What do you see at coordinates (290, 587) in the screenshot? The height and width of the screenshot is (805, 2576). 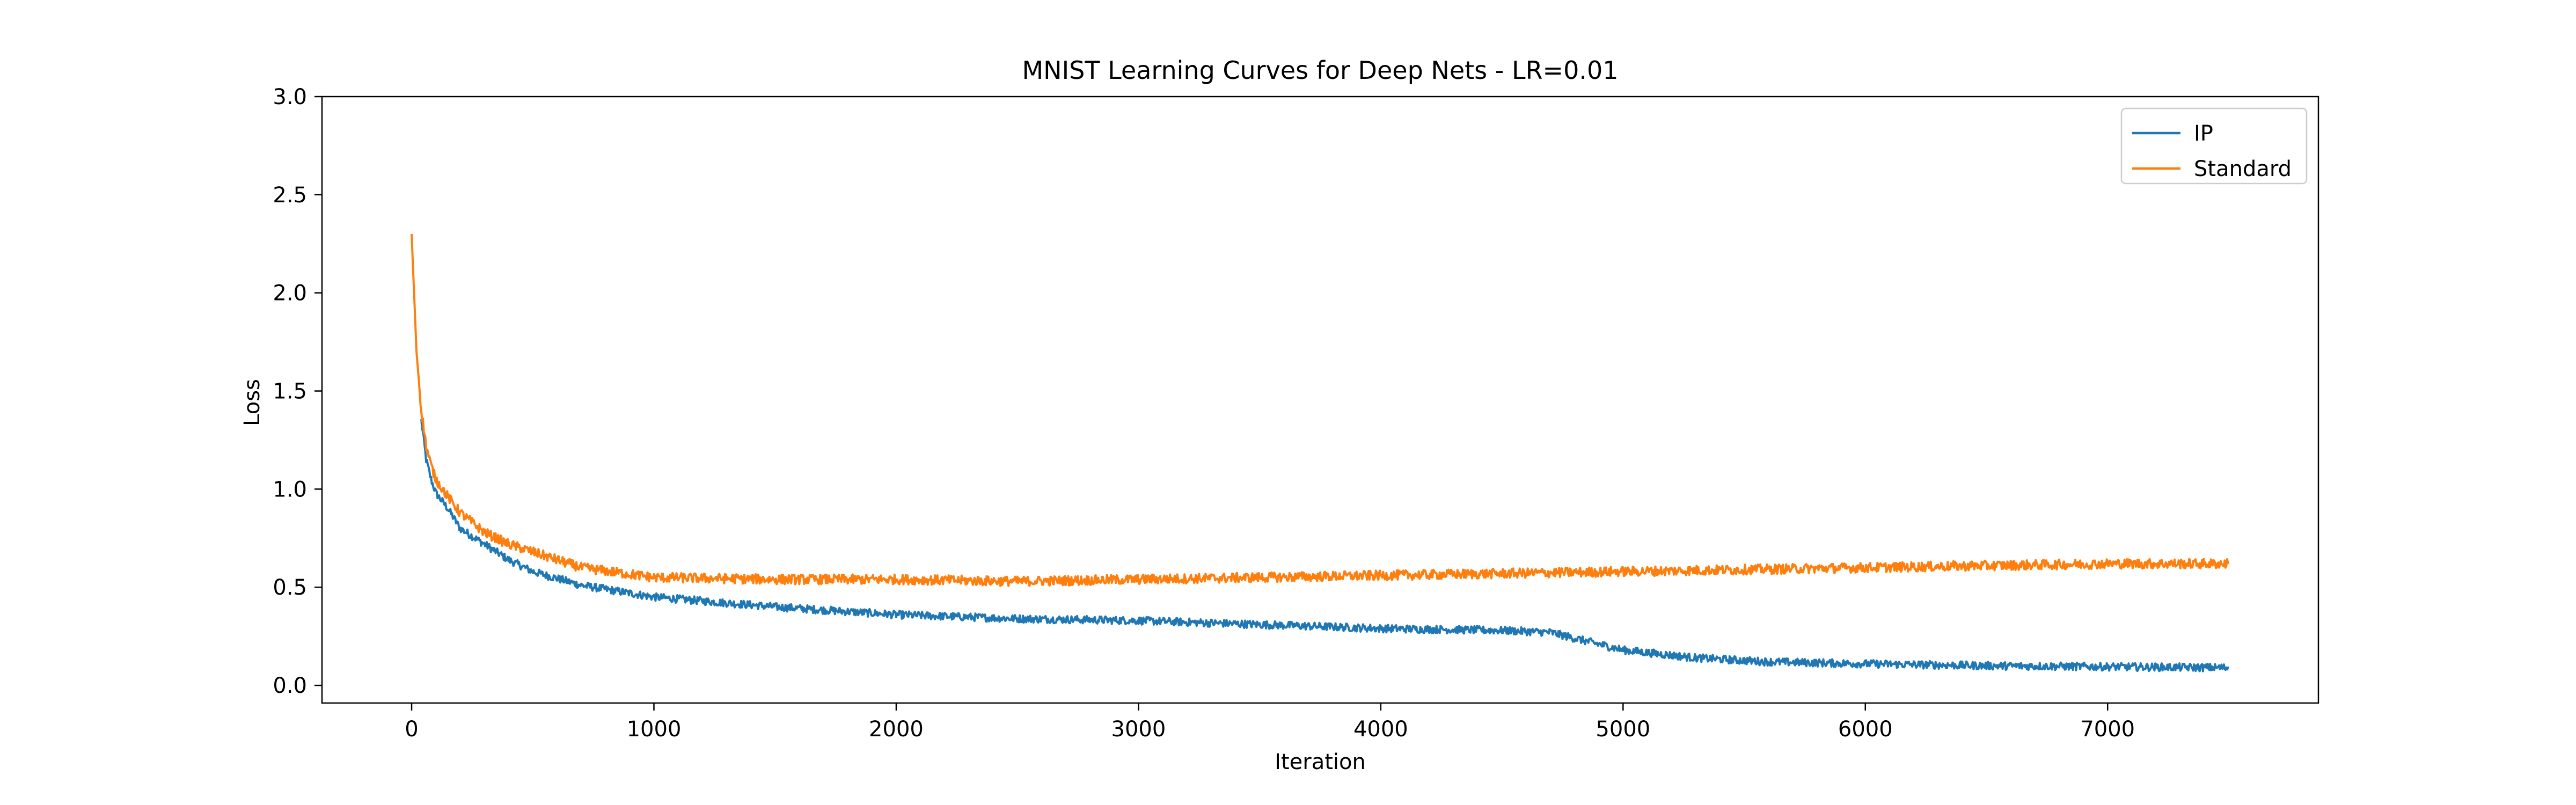 I see `y-tick-label: 0.5` at bounding box center [290, 587].